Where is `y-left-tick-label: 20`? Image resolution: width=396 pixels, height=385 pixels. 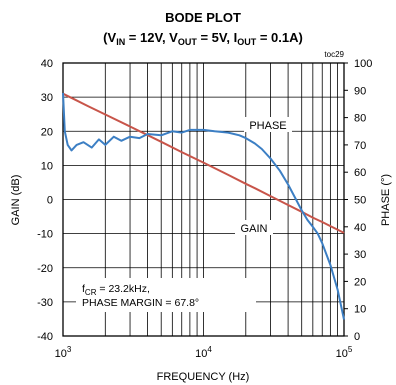 y-left-tick-label: 20 is located at coordinates (47, 132).